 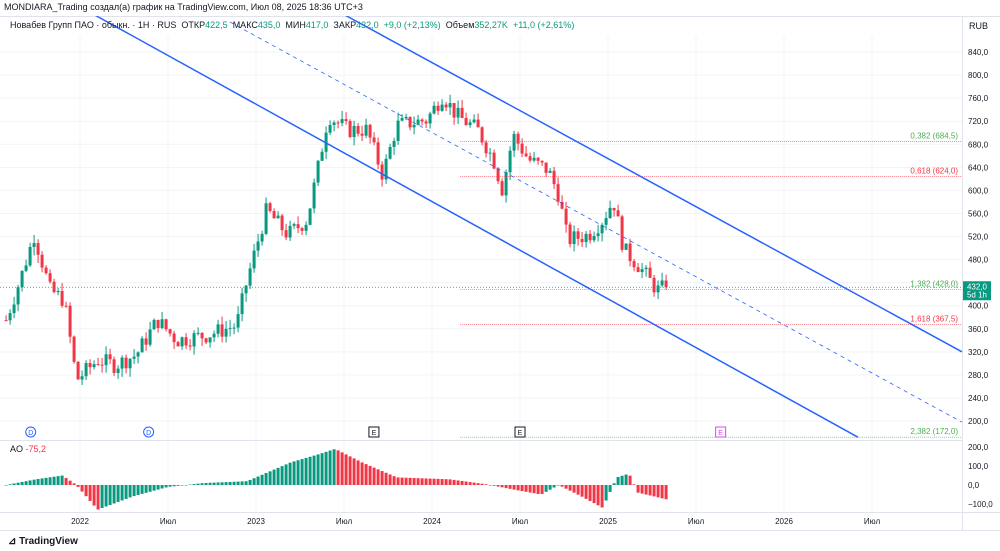 I want to click on dividend-marker, so click(x=149, y=432).